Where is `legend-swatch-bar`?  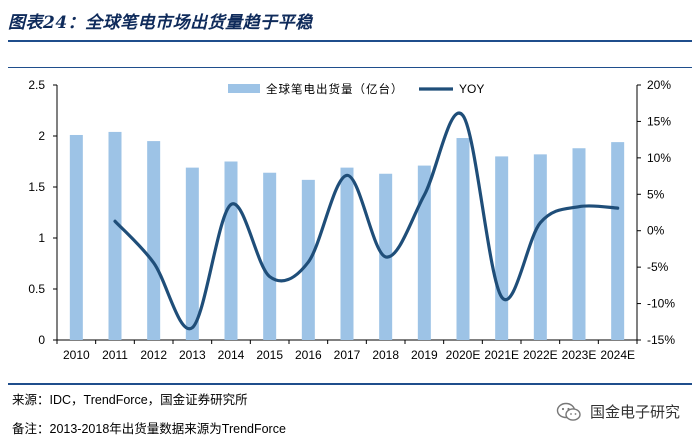
legend-swatch-bar is located at coordinates (244, 88).